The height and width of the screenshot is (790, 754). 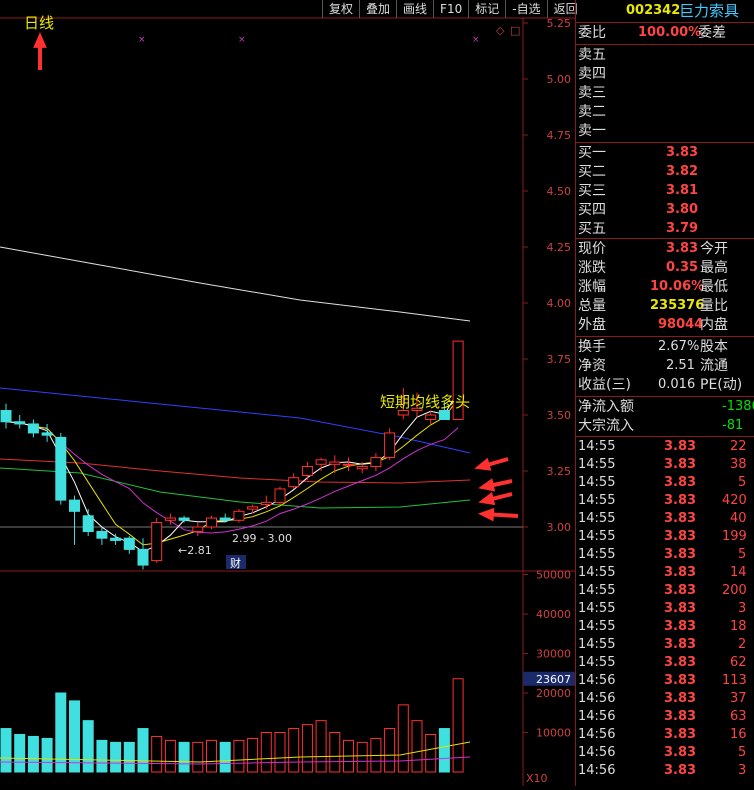 I want to click on tick-row: 14:56 3.83 63, so click(x=665, y=717).